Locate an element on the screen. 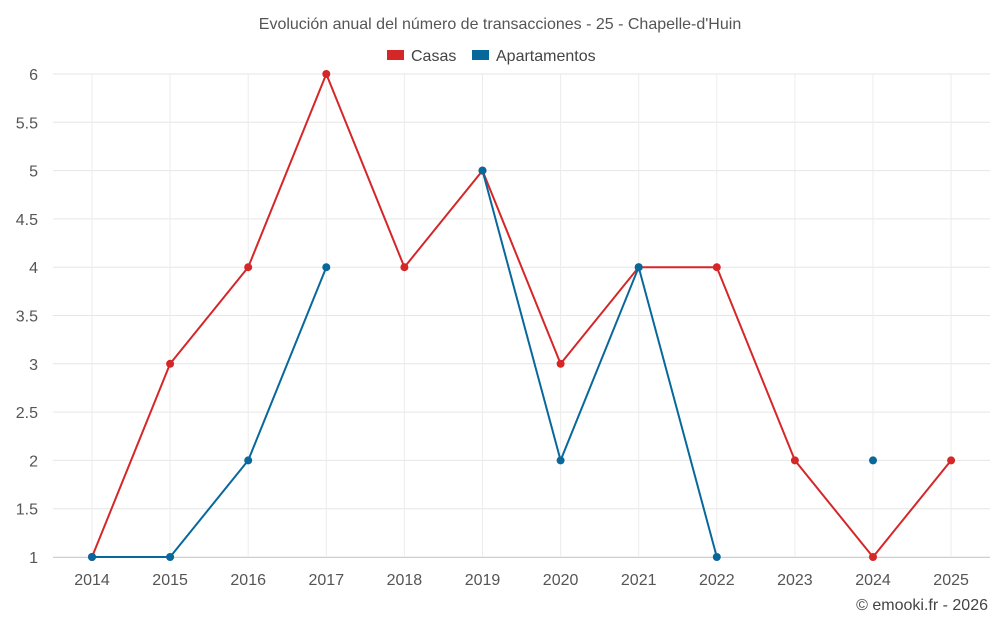 The image size is (1000, 625). legend: Casas Apartamentos is located at coordinates (491, 56).